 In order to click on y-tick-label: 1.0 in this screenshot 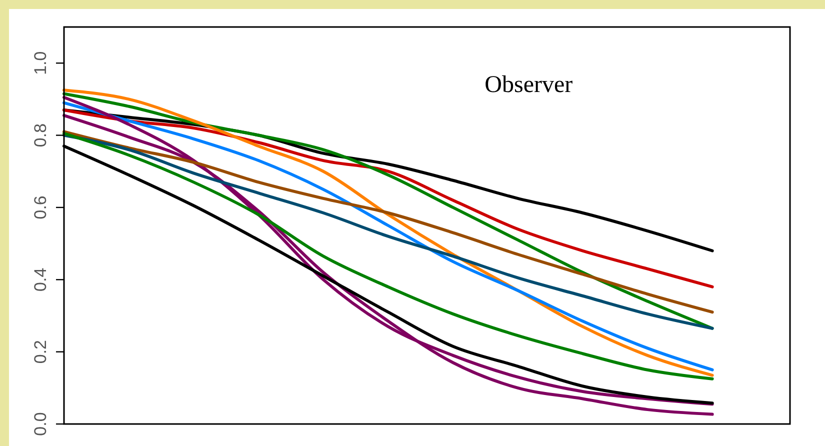, I will do `click(40, 63)`.